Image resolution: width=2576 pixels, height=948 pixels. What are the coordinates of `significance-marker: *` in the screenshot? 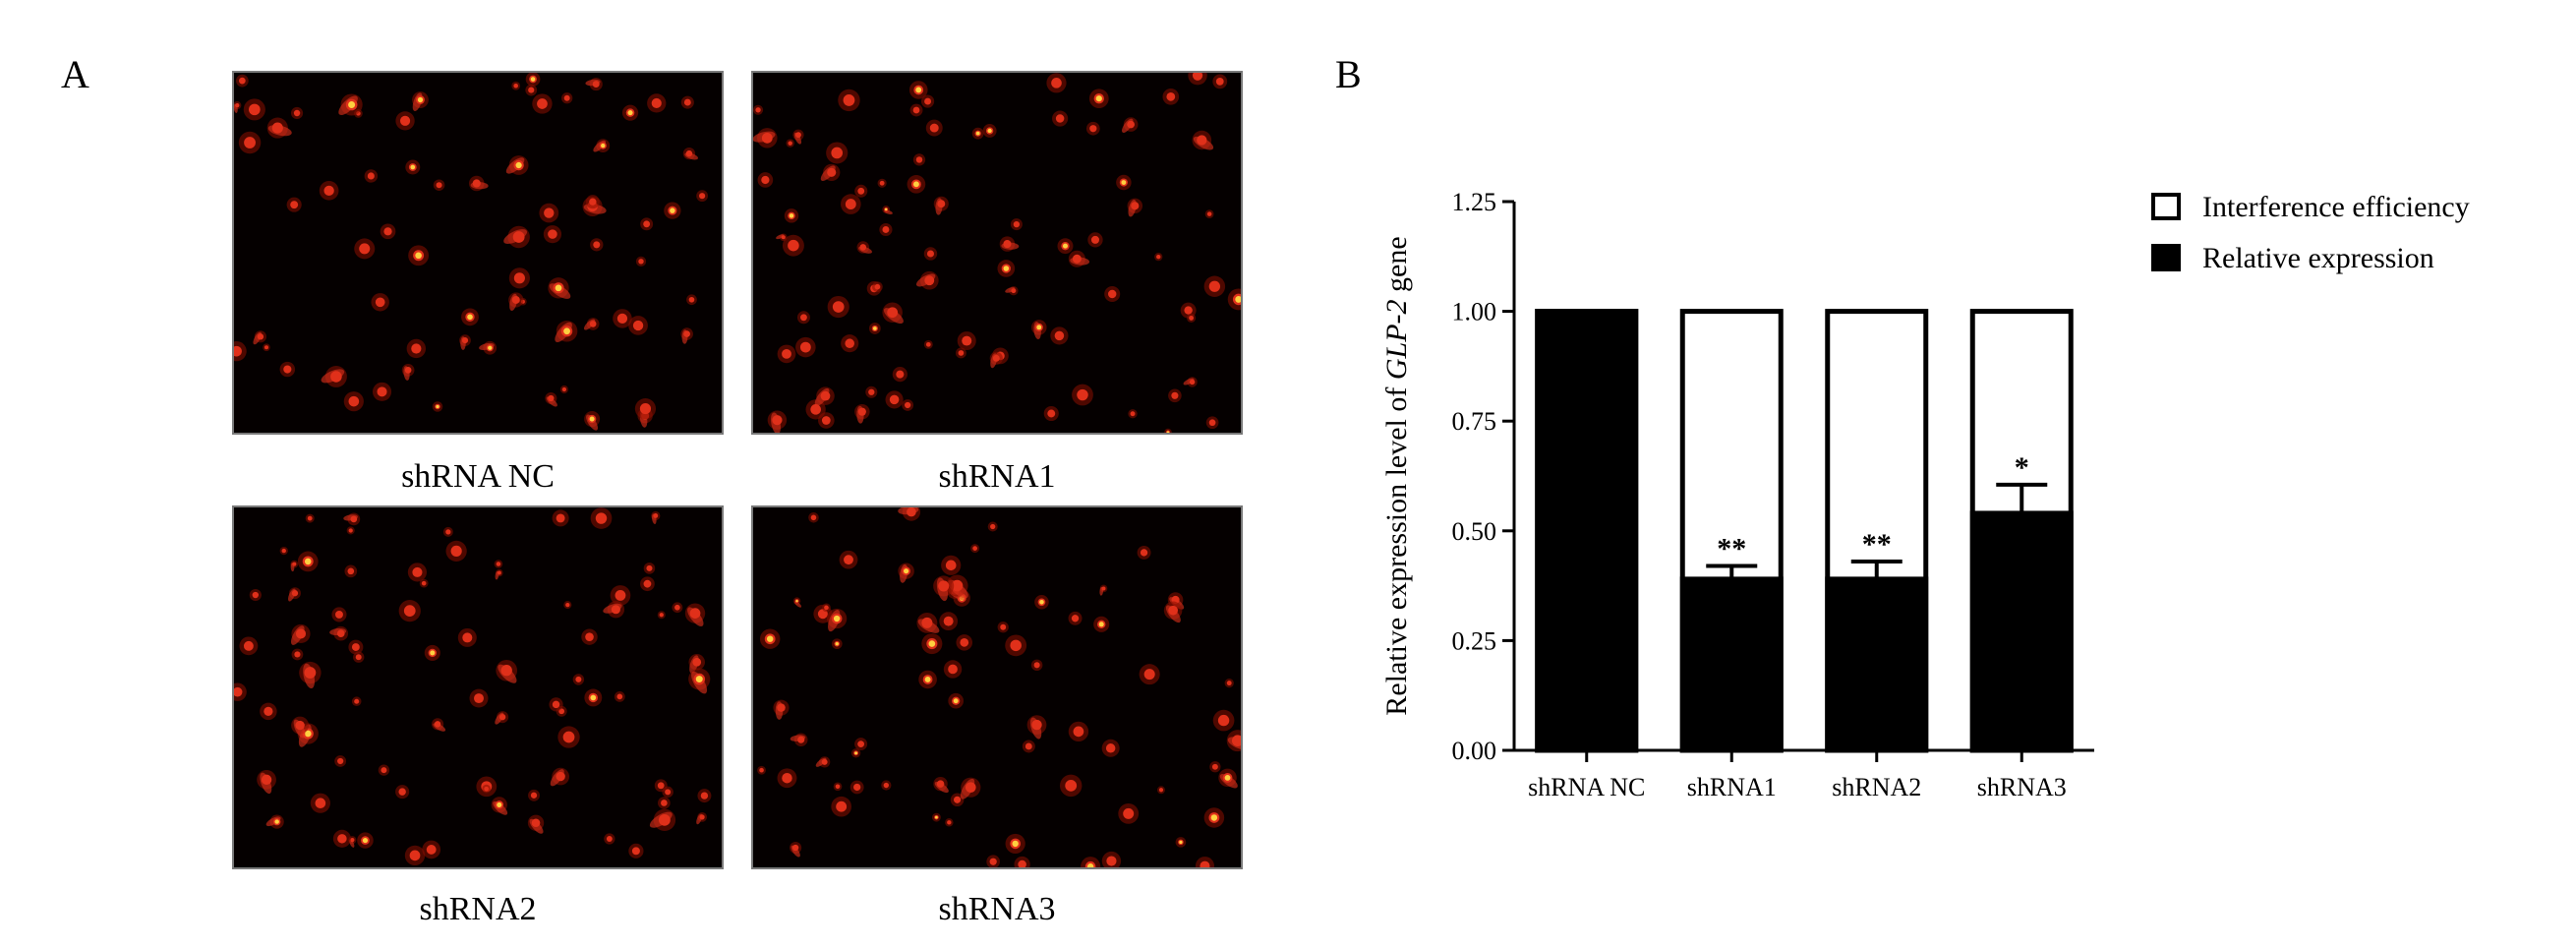 It's located at (2022, 467).